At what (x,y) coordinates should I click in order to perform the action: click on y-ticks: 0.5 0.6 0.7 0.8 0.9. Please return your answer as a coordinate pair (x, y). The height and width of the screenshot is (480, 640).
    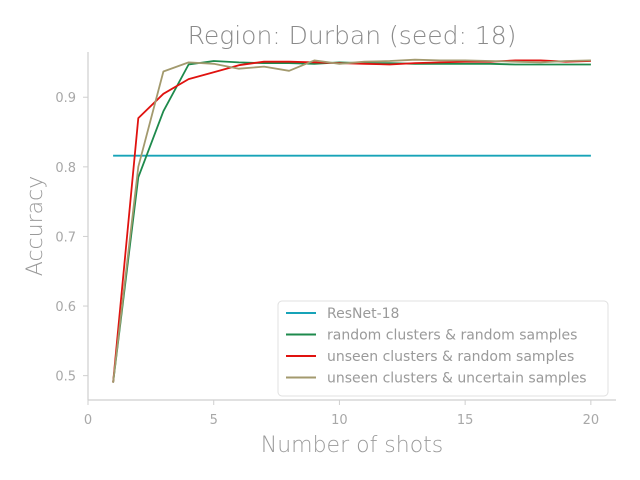
    Looking at the image, I should click on (71, 238).